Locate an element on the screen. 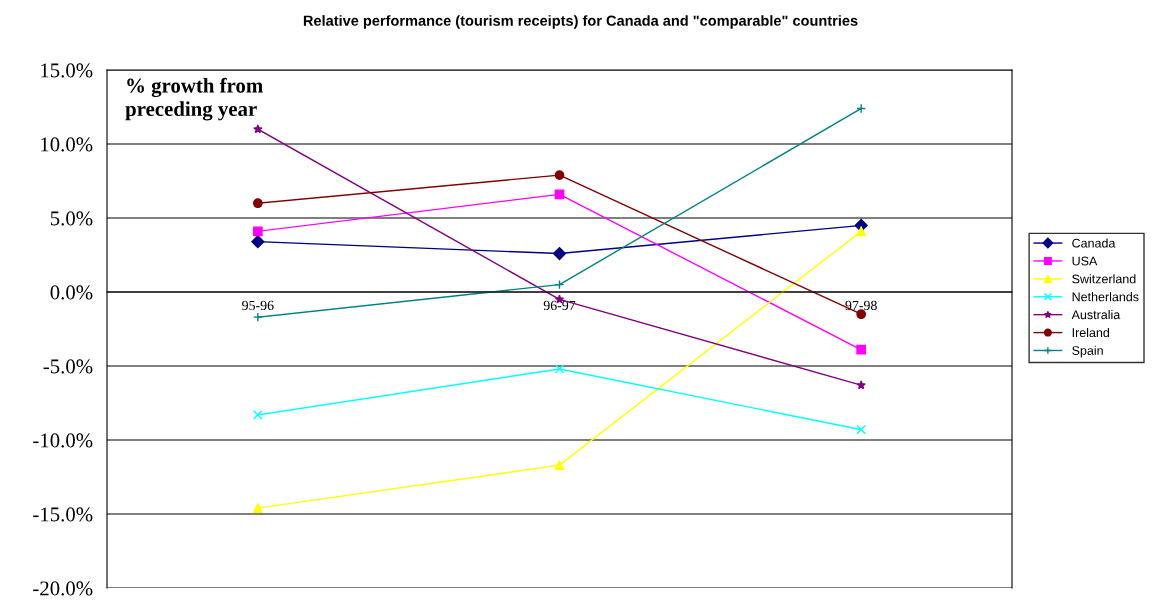 The height and width of the screenshot is (606, 1161). y-tick-label: -20.0% is located at coordinates (63, 588).